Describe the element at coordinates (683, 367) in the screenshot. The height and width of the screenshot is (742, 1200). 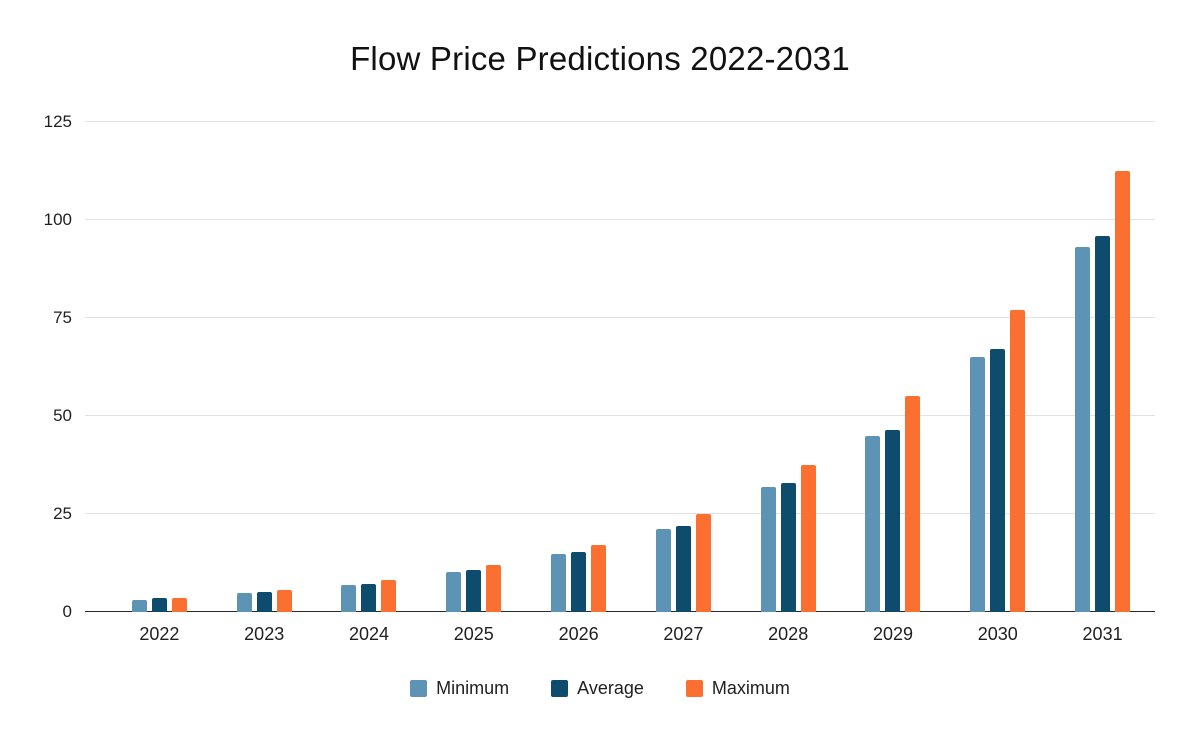
I see `bar-group-2027` at that location.